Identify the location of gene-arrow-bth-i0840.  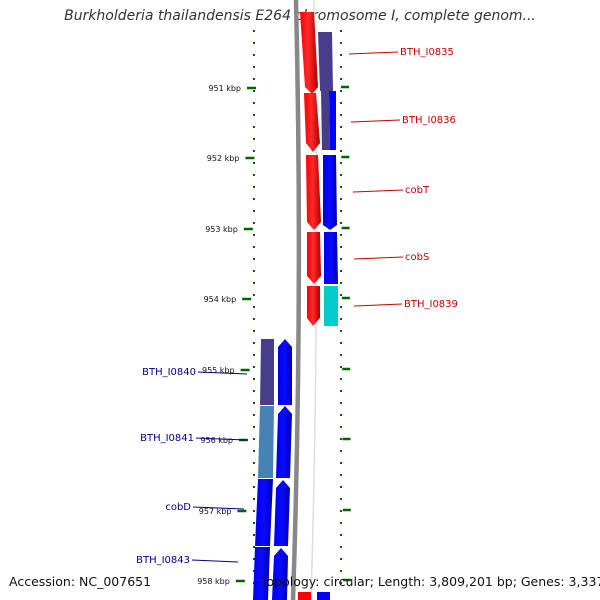
(285, 372).